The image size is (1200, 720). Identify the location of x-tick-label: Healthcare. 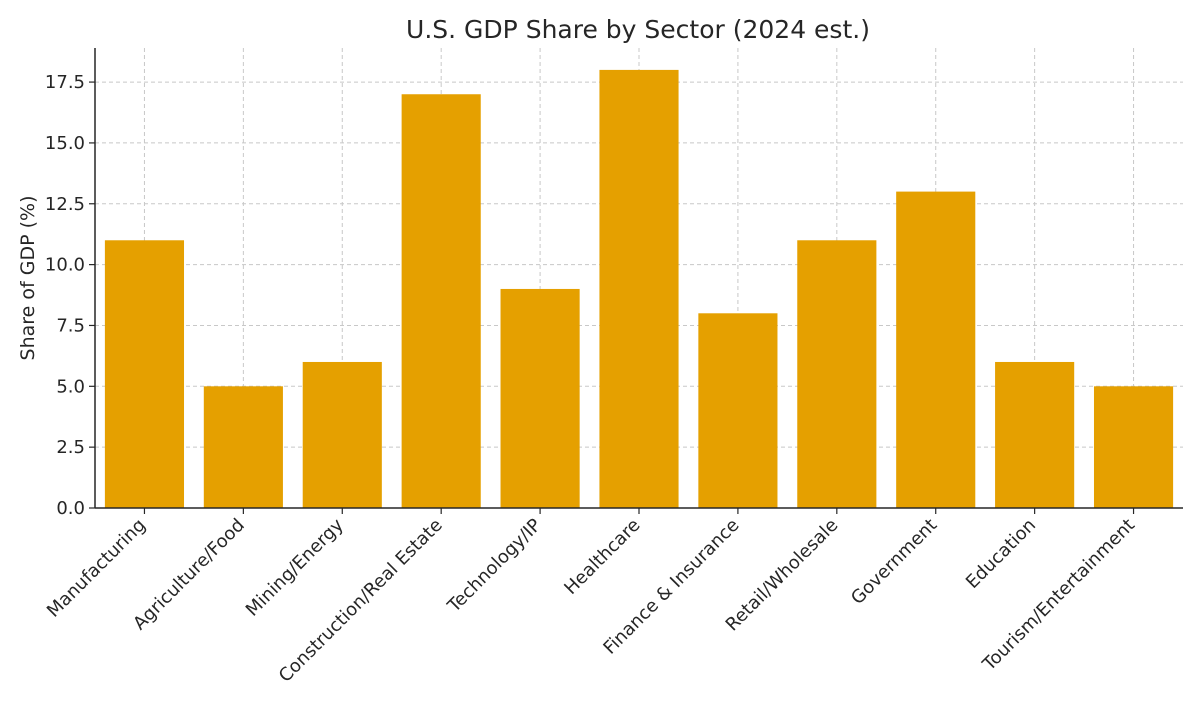
(602, 557).